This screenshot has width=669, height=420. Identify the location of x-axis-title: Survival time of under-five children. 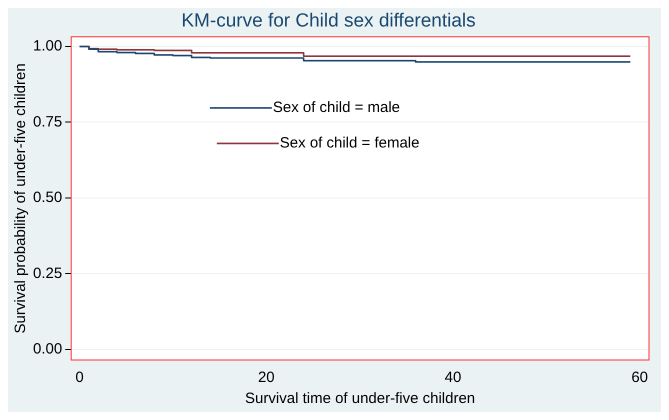
(360, 399).